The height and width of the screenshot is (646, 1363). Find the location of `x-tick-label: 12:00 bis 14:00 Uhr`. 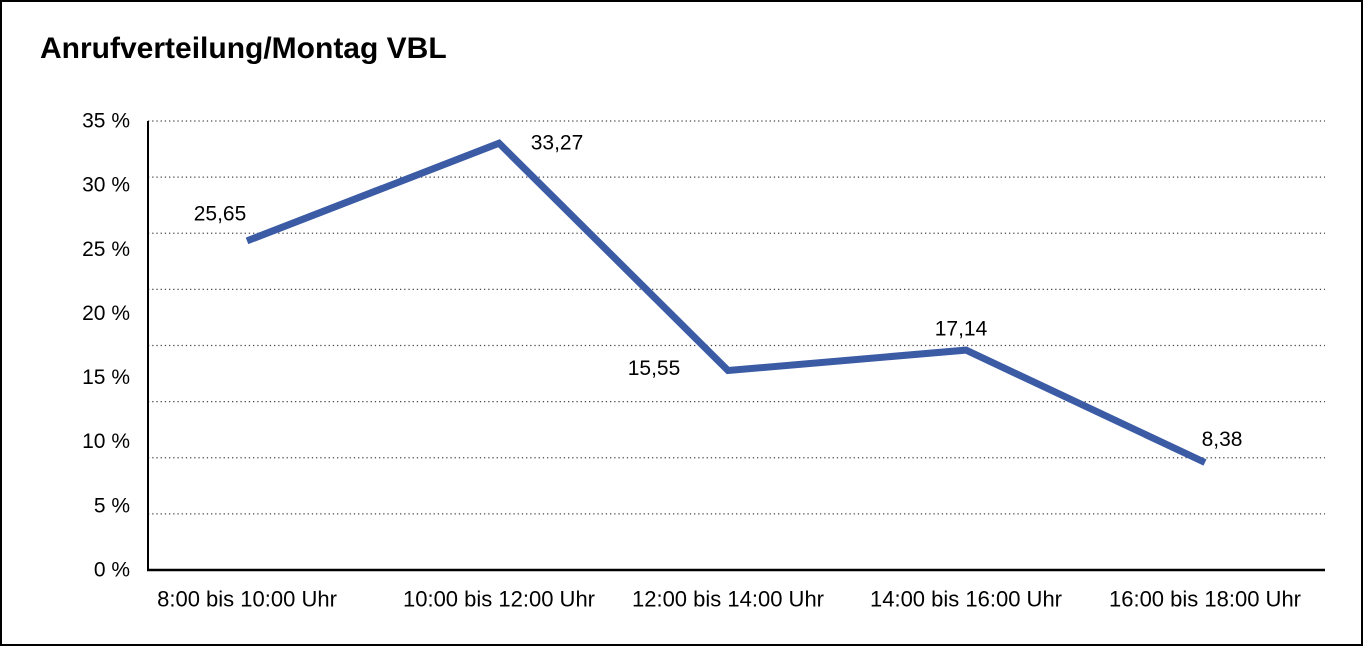

x-tick-label: 12:00 bis 14:00 Uhr is located at coordinates (728, 599).